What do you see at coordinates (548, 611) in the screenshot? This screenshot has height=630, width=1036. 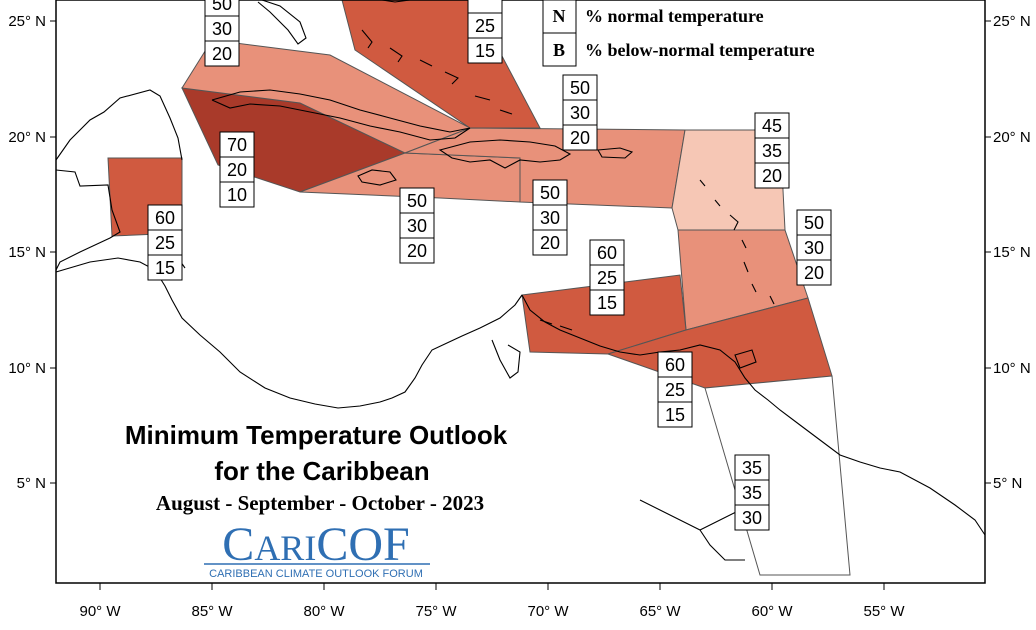 I see `x-tick-label: 70° W` at bounding box center [548, 611].